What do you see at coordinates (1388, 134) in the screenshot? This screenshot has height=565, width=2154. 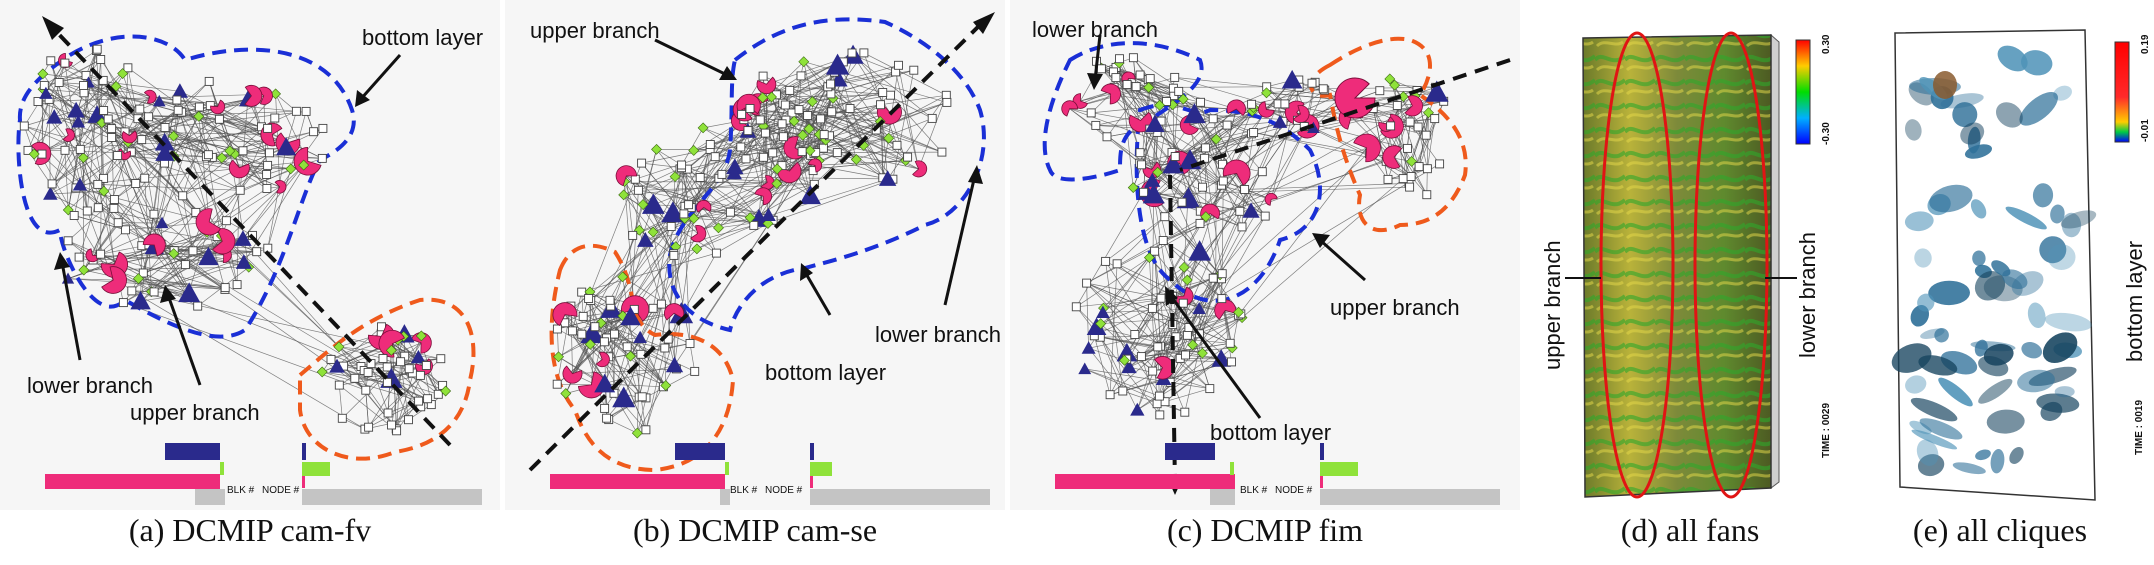 I see `orange-region-outline` at bounding box center [1388, 134].